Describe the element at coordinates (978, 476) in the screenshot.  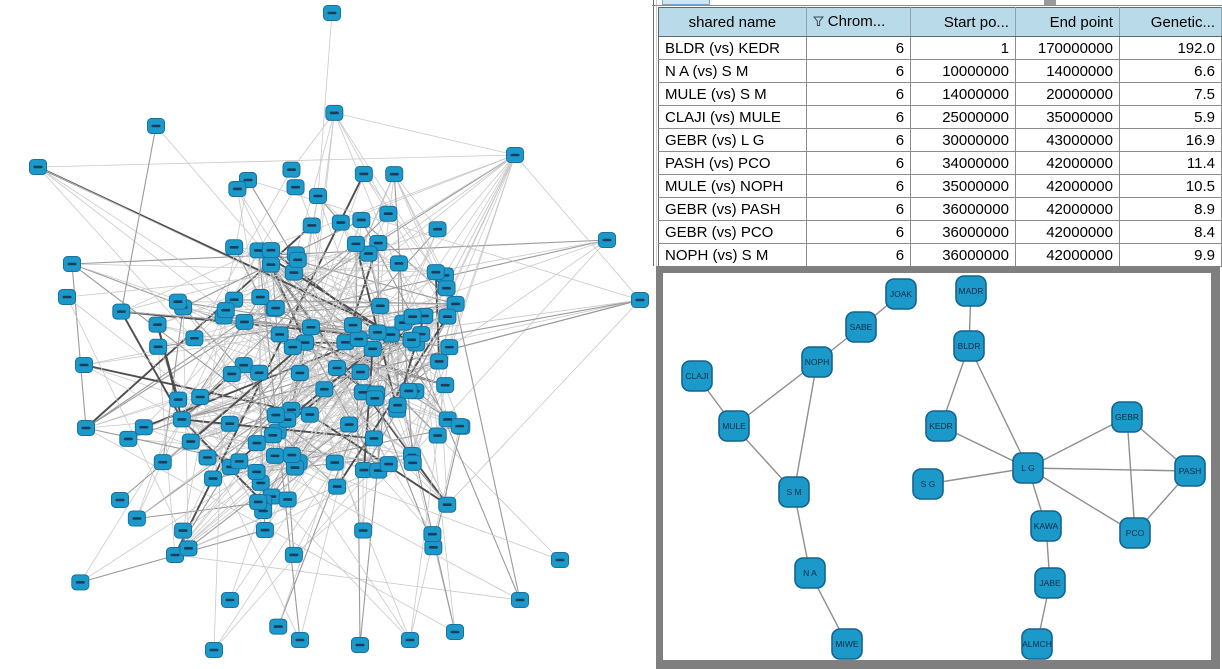
I see `edge-SG-LG` at that location.